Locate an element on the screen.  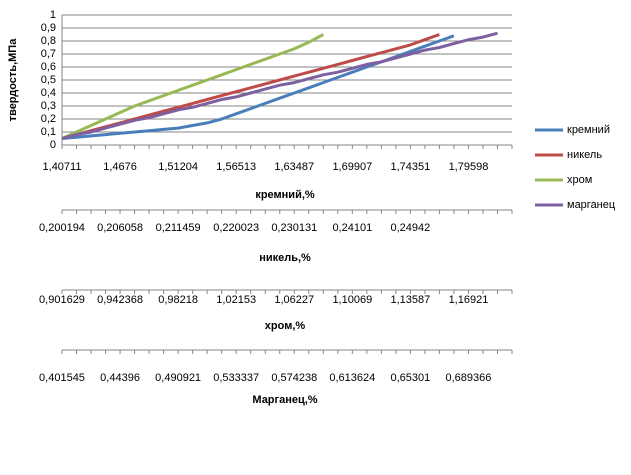
legend-label: марганец is located at coordinates (591, 205).